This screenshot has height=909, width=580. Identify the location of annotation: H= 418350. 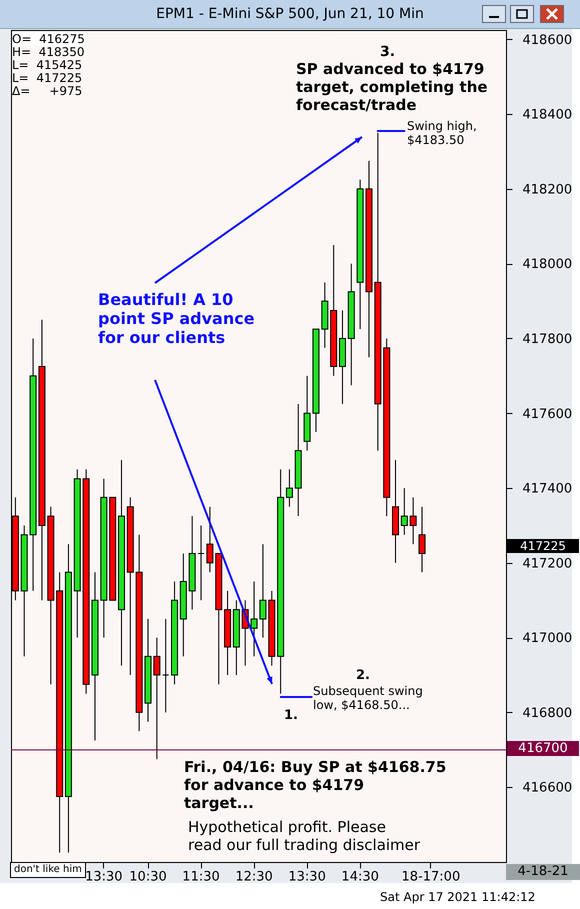
(48, 52).